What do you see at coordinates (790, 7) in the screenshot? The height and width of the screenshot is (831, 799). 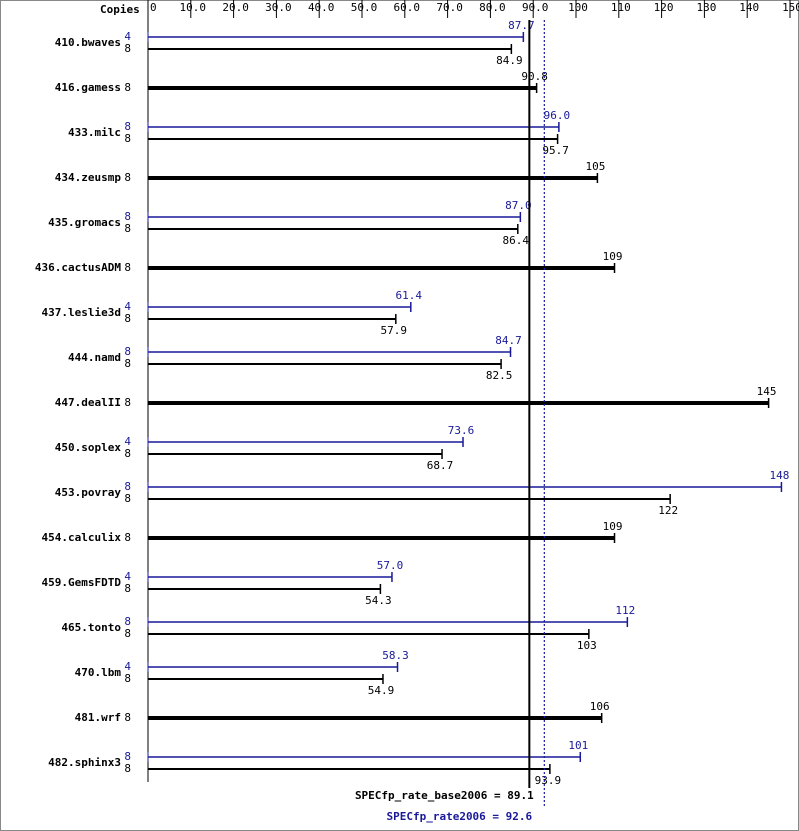 I see `x-tick-label: 150` at bounding box center [790, 7].